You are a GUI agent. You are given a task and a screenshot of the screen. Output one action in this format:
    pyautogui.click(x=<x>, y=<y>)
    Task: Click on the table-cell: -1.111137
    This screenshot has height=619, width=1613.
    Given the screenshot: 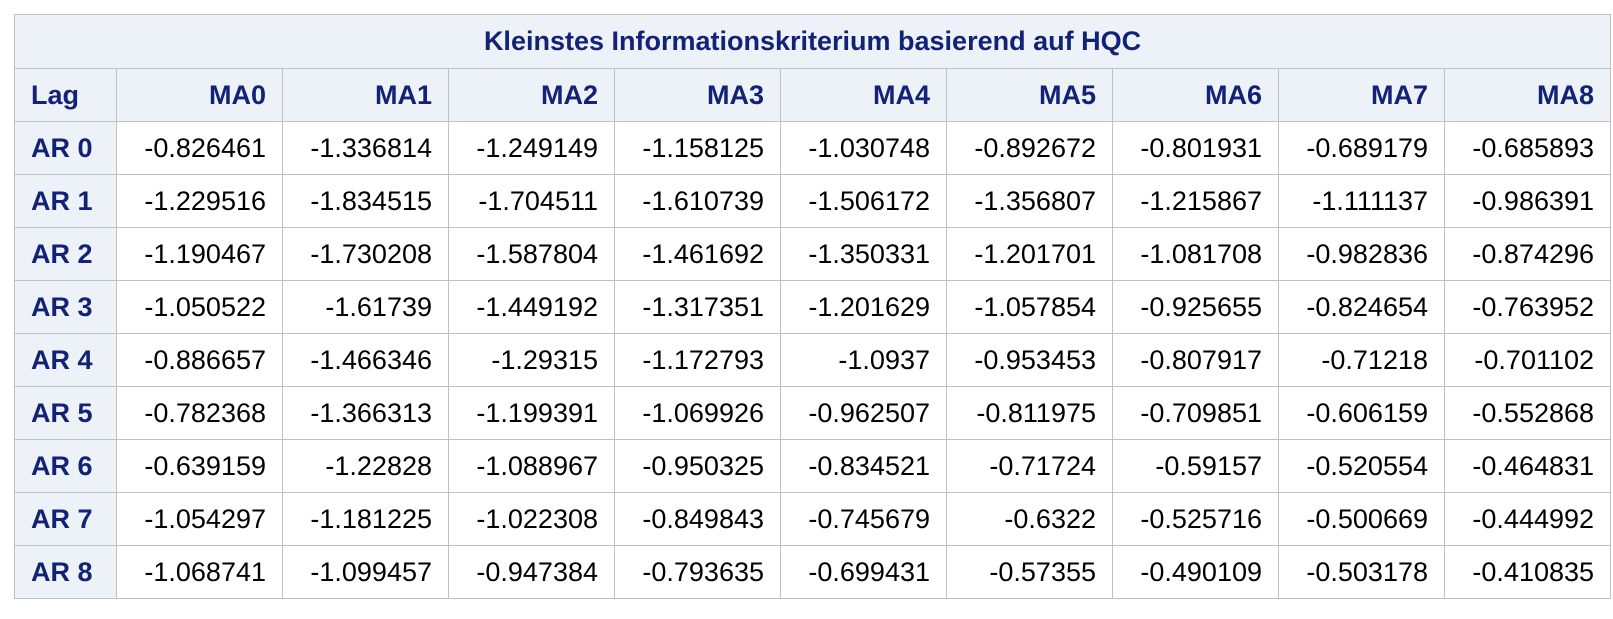 What is the action you would take?
    pyautogui.click(x=1361, y=201)
    